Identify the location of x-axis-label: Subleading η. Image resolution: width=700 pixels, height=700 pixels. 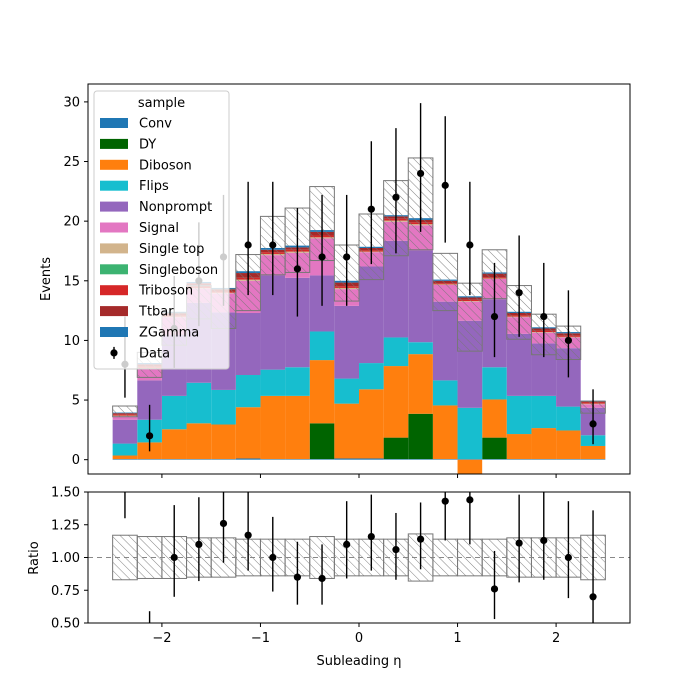
(358, 661).